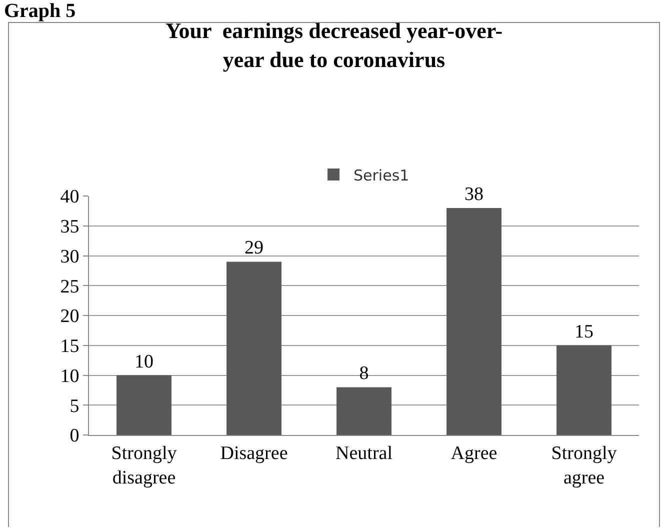 This screenshot has height=529, width=665. Describe the element at coordinates (144, 465) in the screenshot. I see `x-tick-label: Strongly disagree` at that location.